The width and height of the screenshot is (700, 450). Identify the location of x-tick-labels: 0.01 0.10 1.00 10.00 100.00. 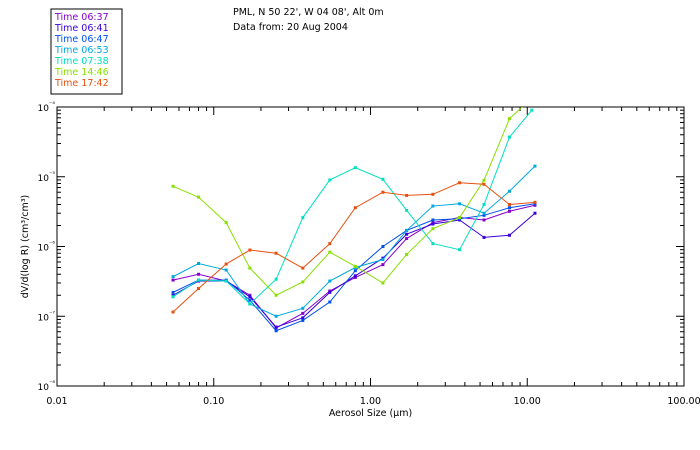
(373, 401).